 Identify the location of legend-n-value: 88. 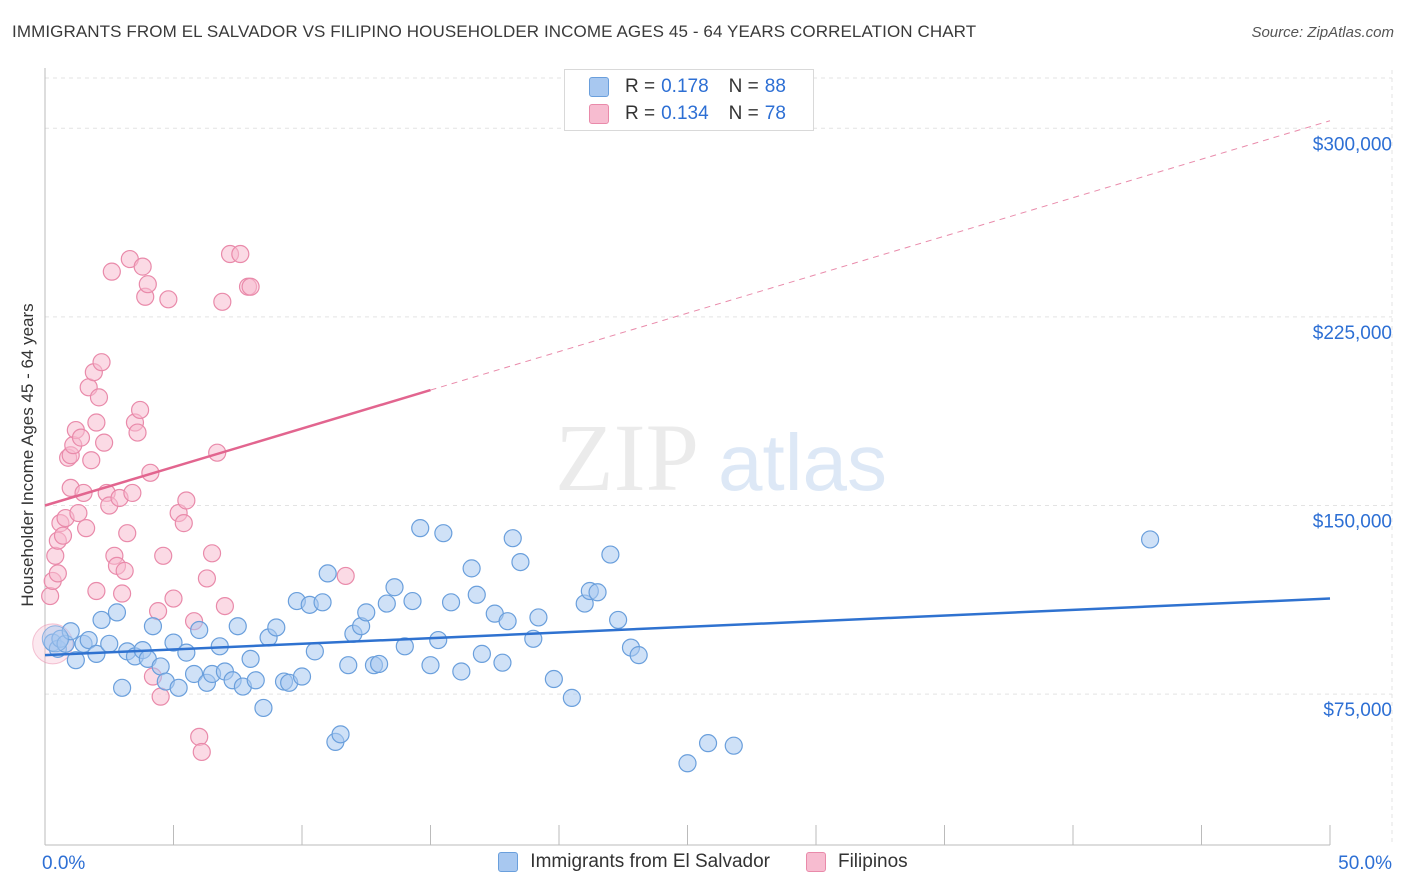
(775, 86).